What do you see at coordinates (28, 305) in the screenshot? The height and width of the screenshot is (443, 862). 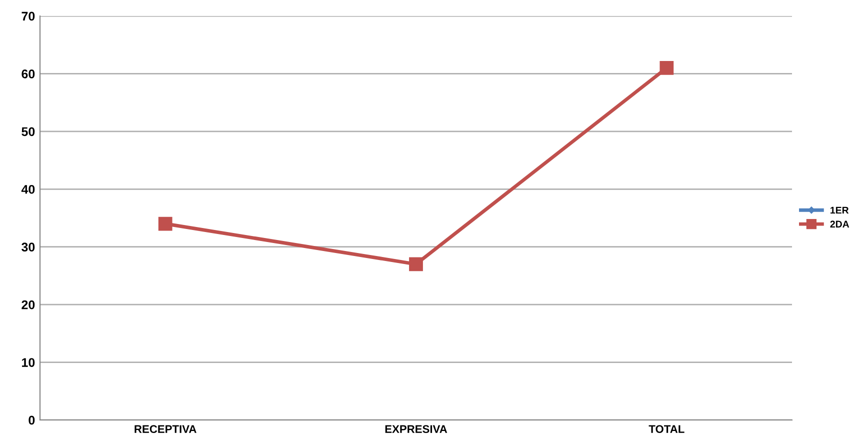 I see `y-tick-label: 20` at bounding box center [28, 305].